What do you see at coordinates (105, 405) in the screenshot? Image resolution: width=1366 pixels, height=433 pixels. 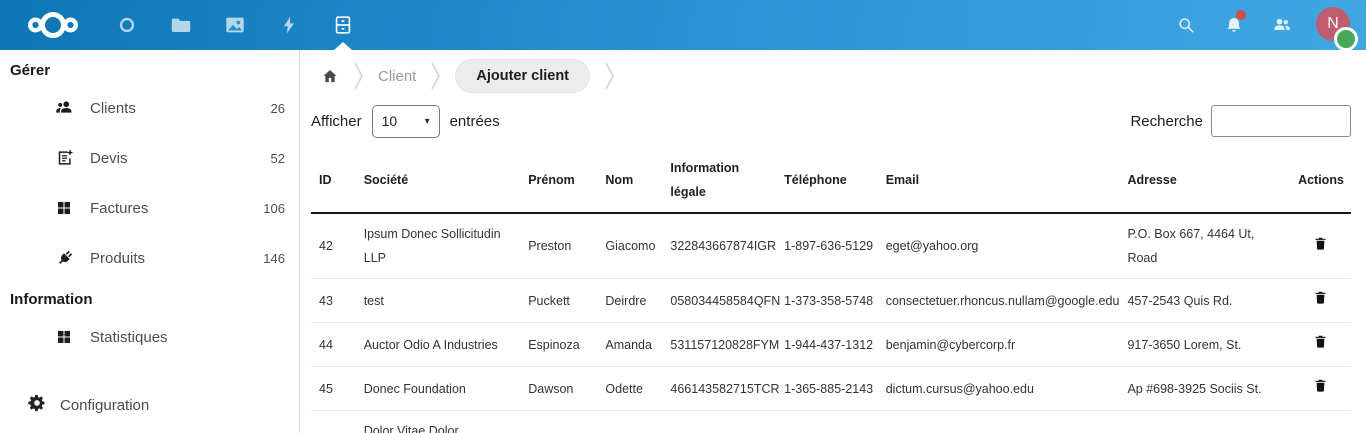 I see `sidebar-footer-label: Configuration` at bounding box center [105, 405].